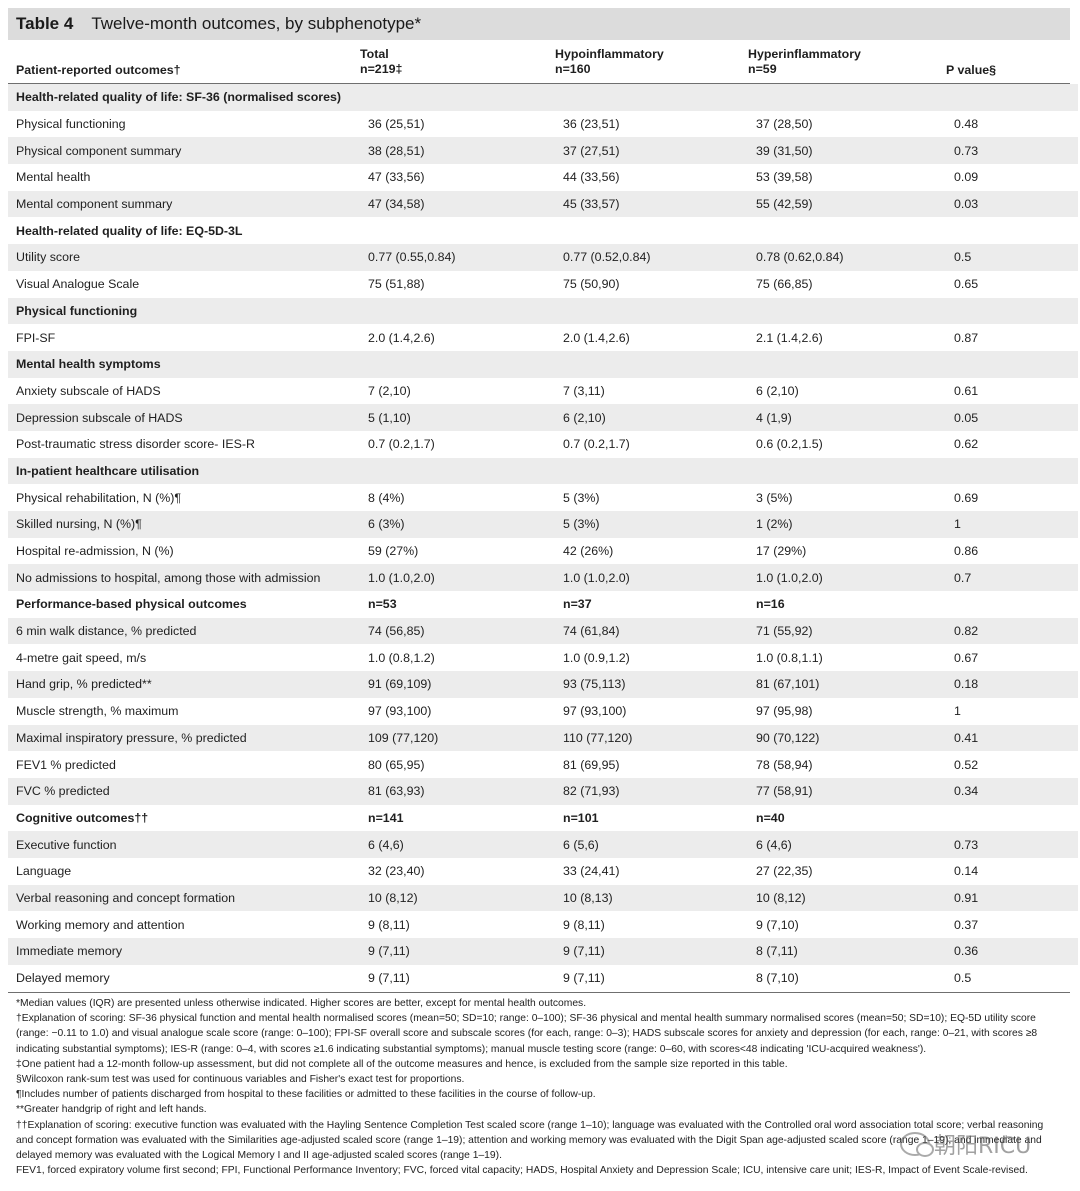 This screenshot has height=1191, width=1080. What do you see at coordinates (659, 631) in the screenshot?
I see `hypo-cell: 74 (61,84)` at bounding box center [659, 631].